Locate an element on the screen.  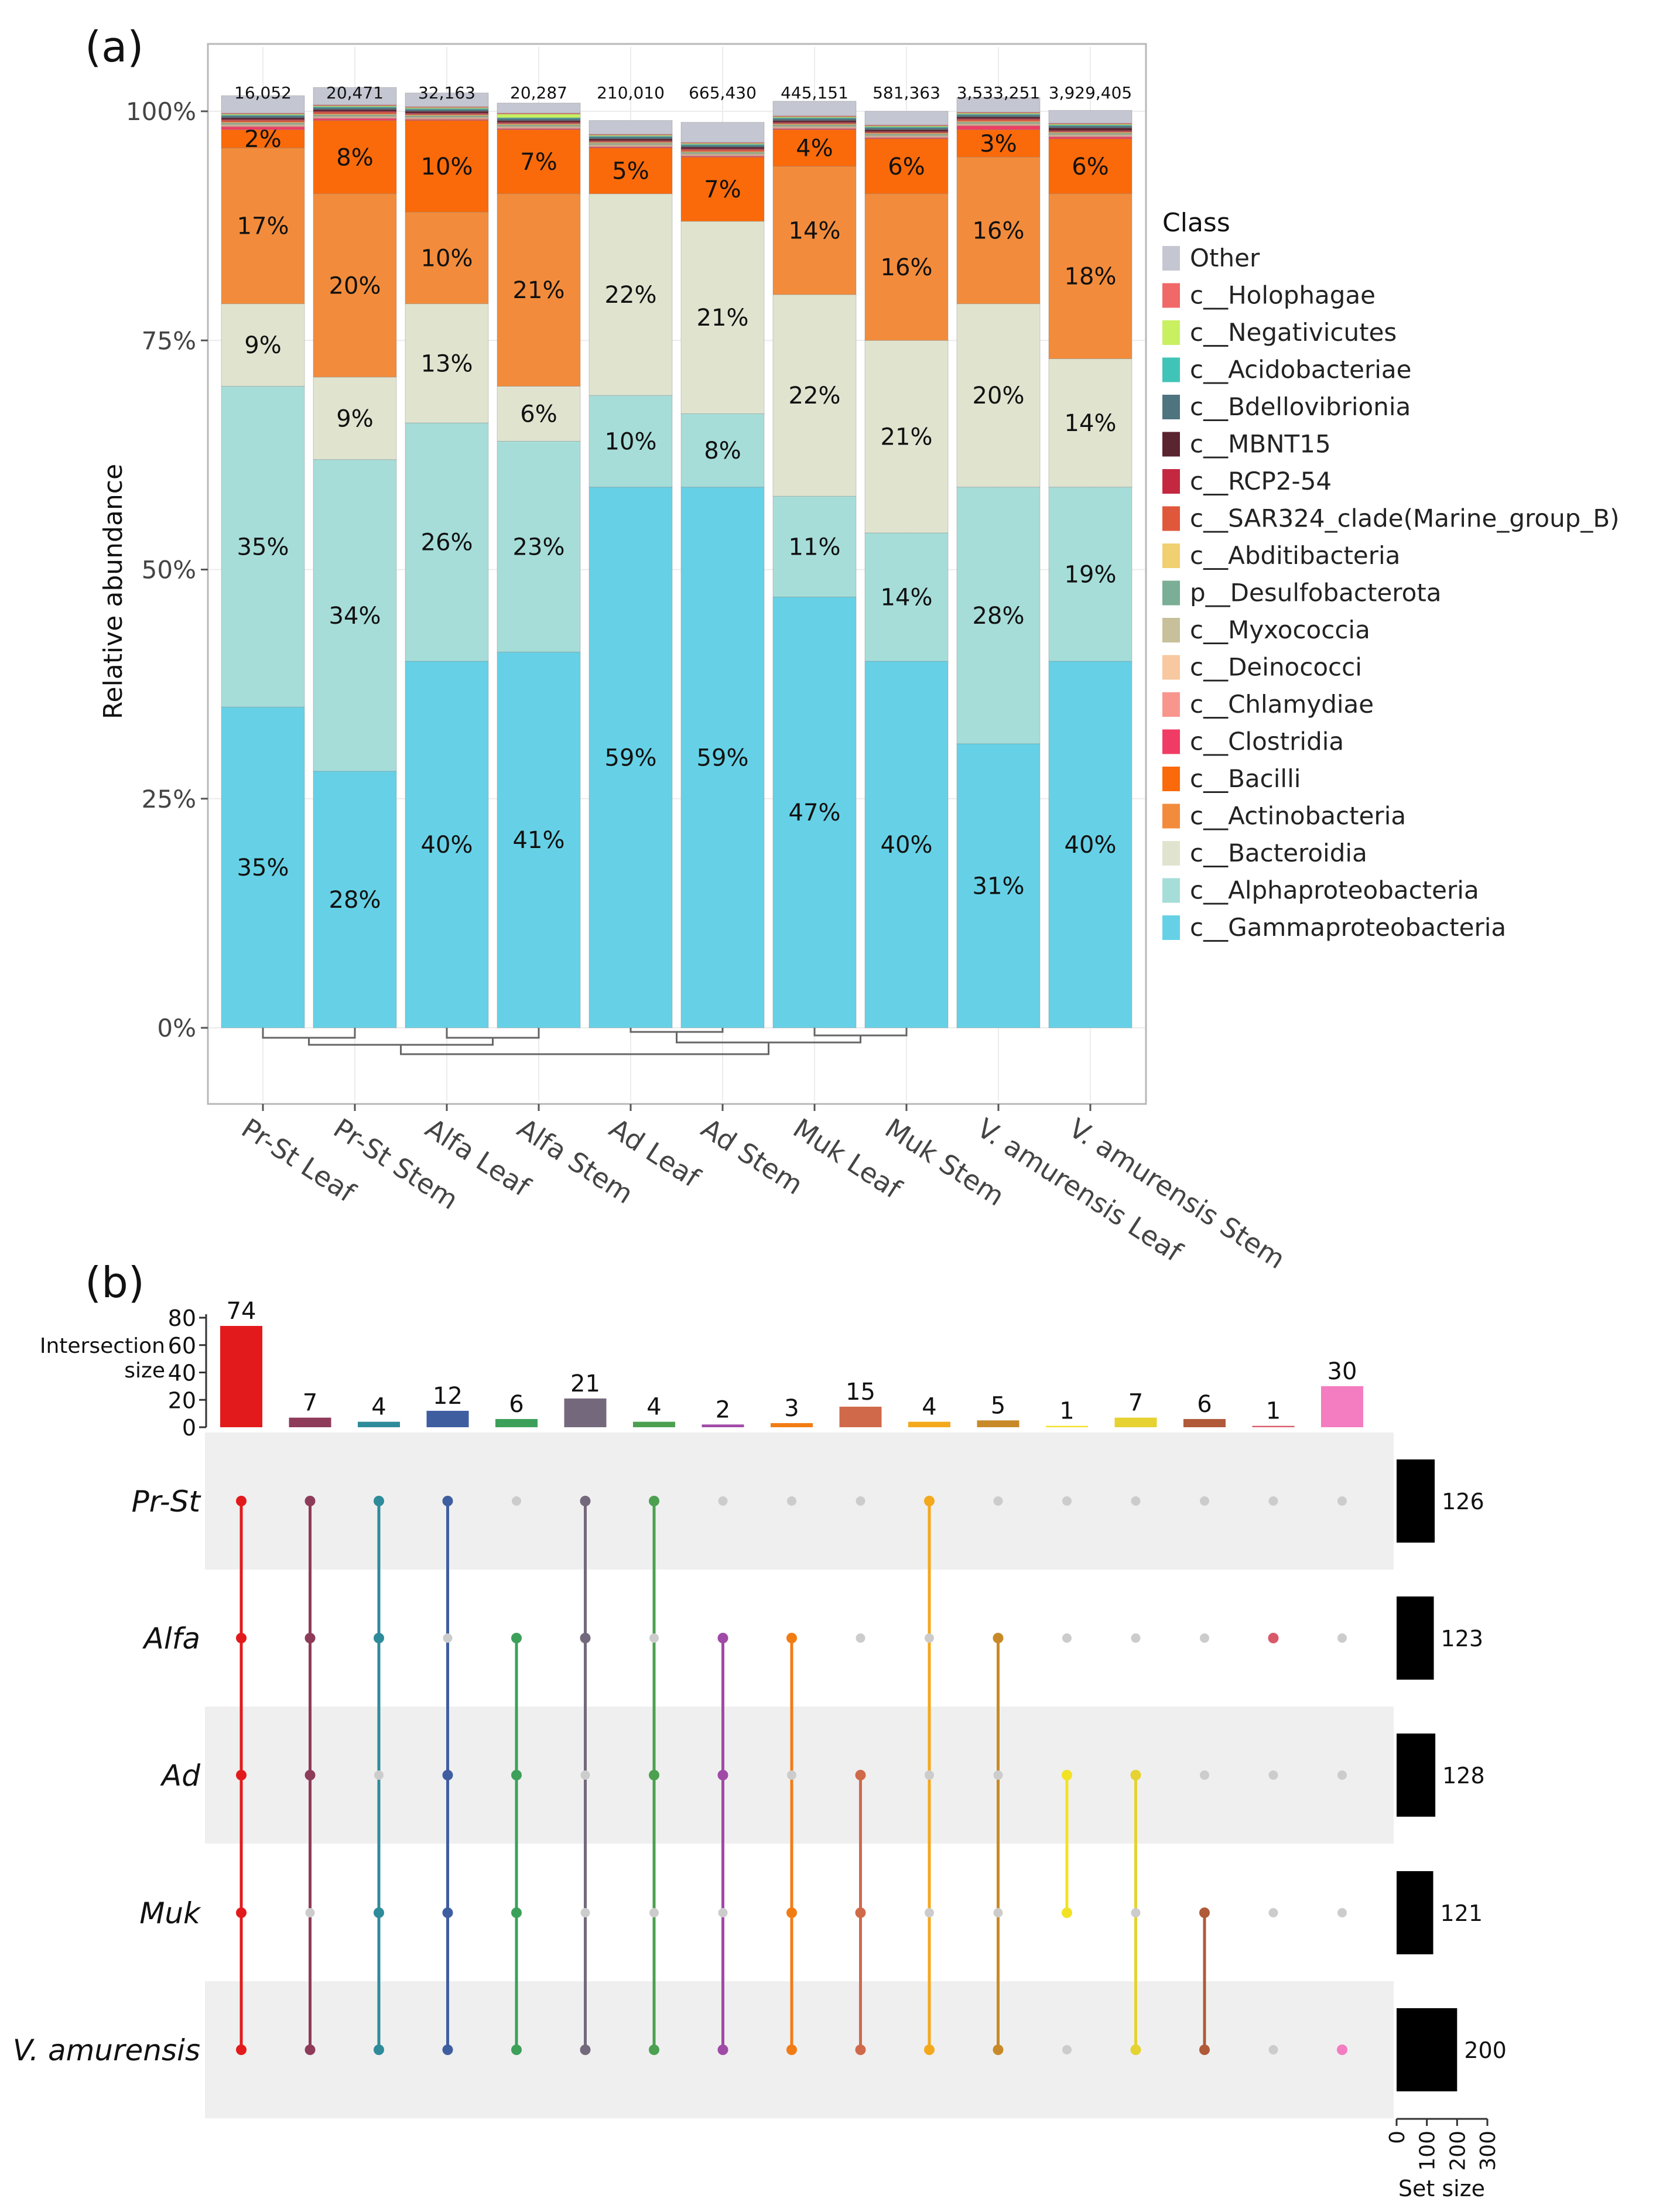
intersection-count-label: 74 is located at coordinates (242, 1311).